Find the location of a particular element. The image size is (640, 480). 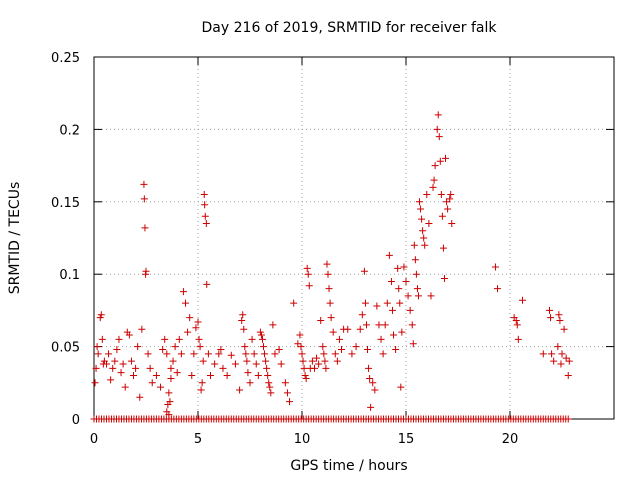

x-tick-label: 20 is located at coordinates (510, 439).